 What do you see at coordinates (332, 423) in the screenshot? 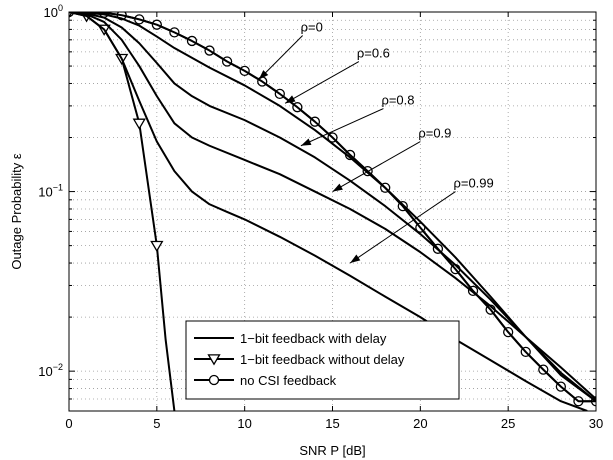
I see `x-tick-label: 15` at bounding box center [332, 423].